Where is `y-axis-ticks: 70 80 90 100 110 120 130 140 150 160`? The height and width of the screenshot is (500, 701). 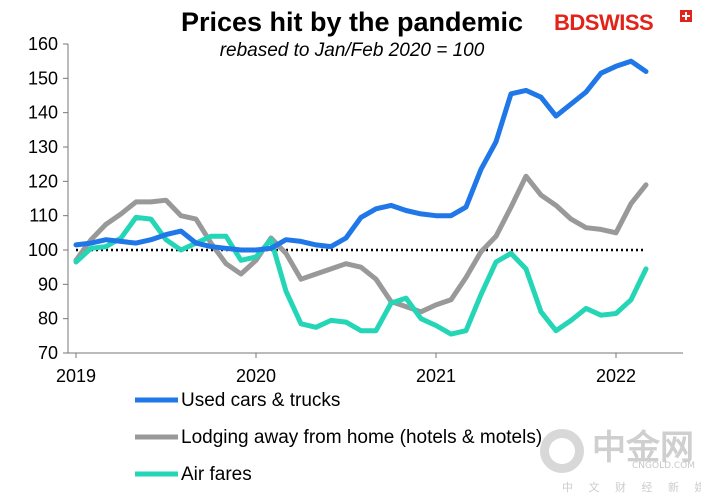
y-axis-ticks: 70 80 90 100 110 120 130 140 150 160 is located at coordinates (48, 198).